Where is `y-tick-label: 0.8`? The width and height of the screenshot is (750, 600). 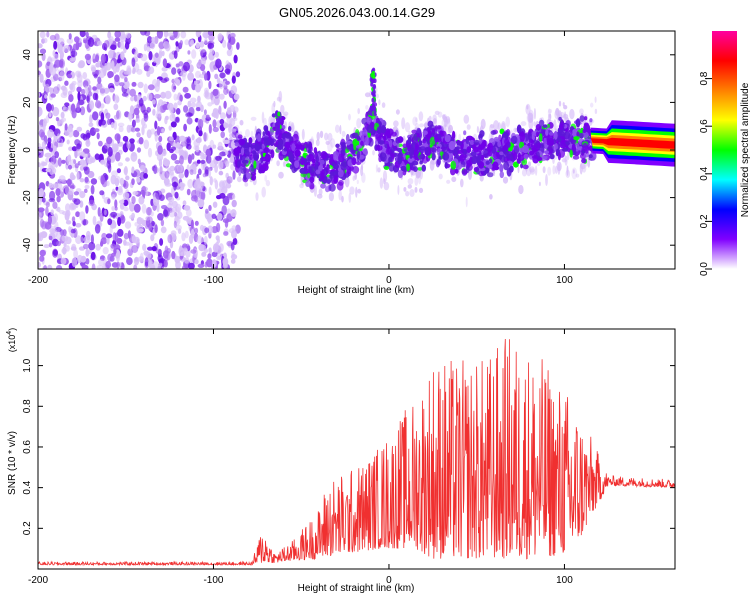
y-tick-label: 0.8 is located at coordinates (27, 406).